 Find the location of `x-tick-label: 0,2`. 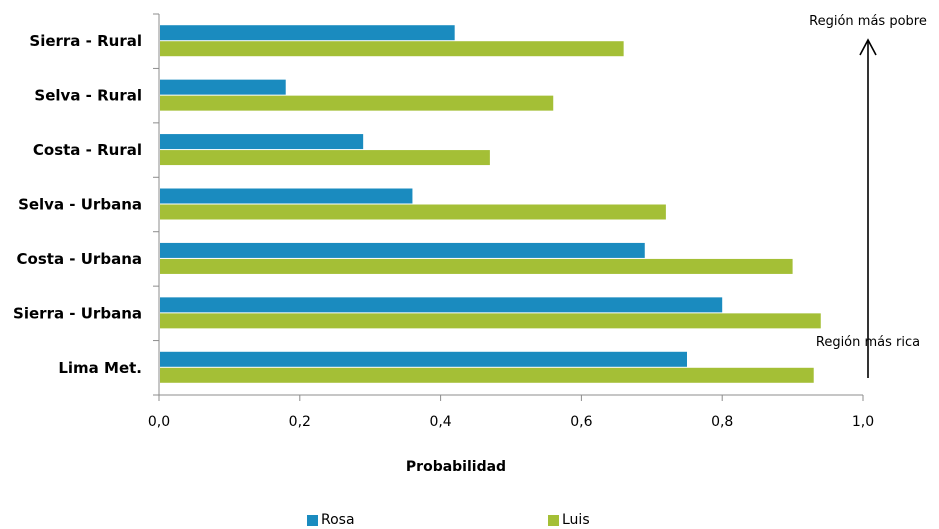

x-tick-label: 0,2 is located at coordinates (300, 422).